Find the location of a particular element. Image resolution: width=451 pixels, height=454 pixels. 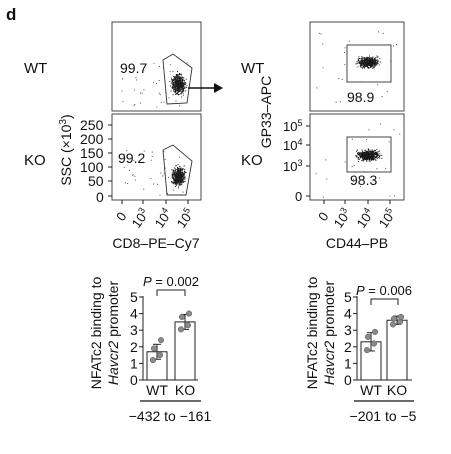

ytick-label: 0 is located at coordinates (134, 380).